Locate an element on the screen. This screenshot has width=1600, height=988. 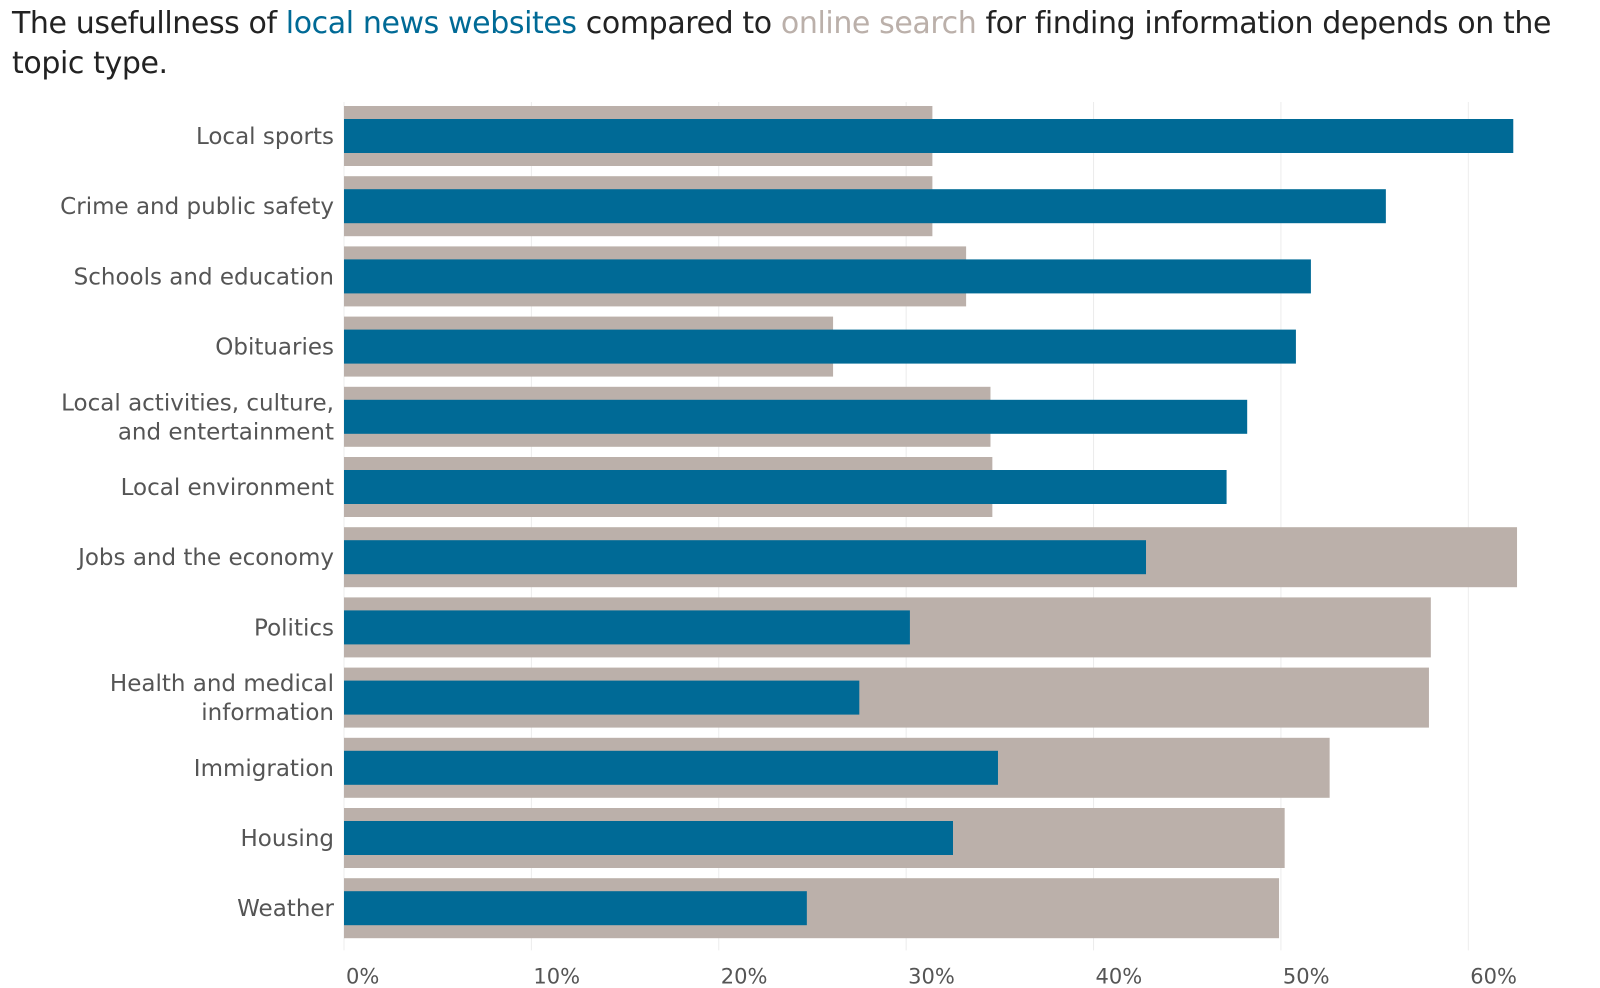
category-label: Local environment is located at coordinates (227, 488).